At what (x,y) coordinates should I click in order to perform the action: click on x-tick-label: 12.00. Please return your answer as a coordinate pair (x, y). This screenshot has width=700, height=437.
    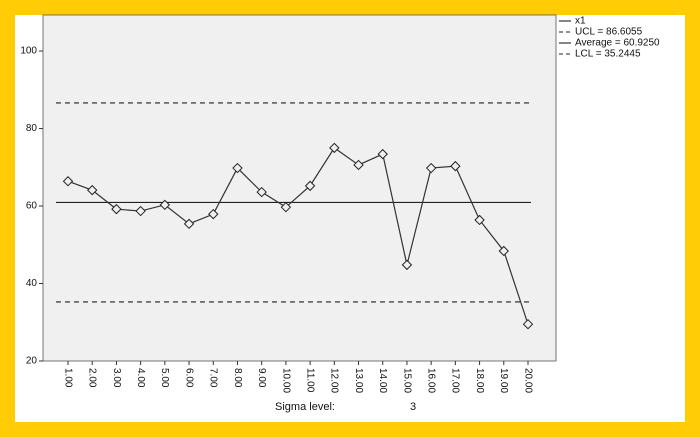
    Looking at the image, I should click on (334, 380).